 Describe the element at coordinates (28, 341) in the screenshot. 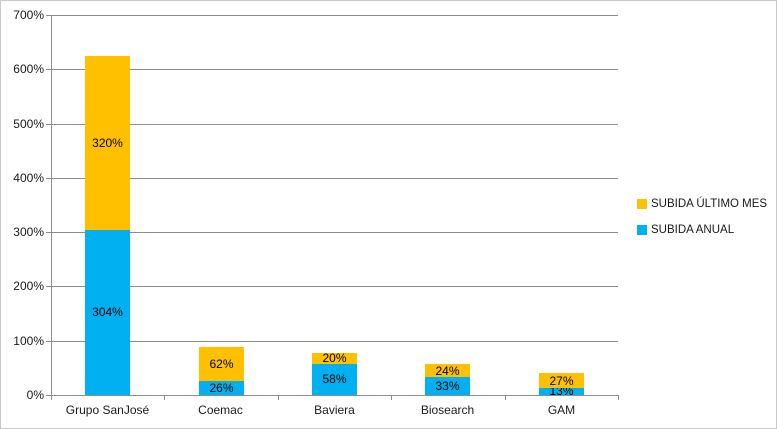

I see `y-axis-tick-label: 100%` at that location.